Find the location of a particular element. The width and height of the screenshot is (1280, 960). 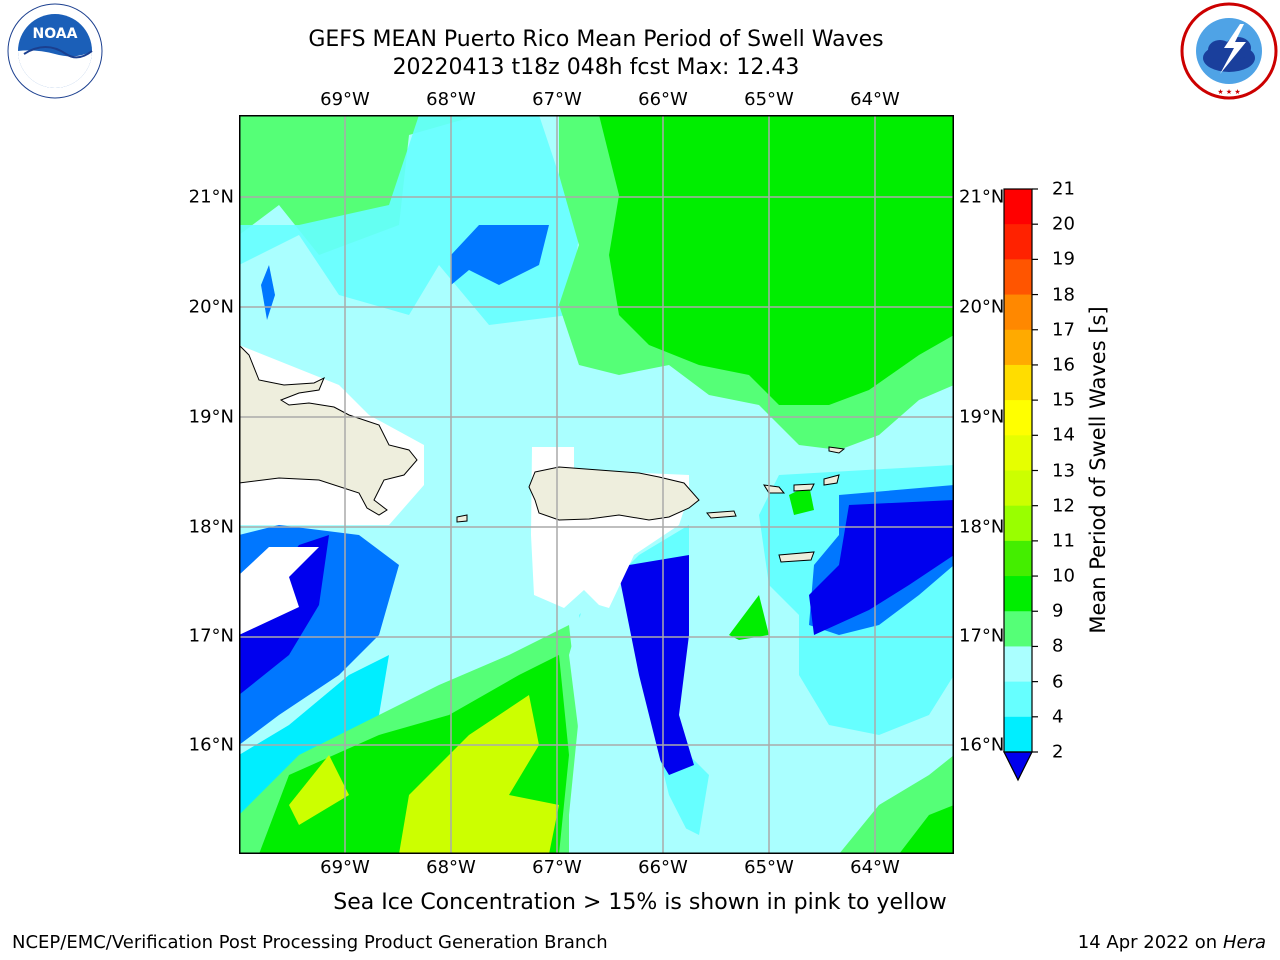

colorbar-tick-label: 20 is located at coordinates (1063, 224).